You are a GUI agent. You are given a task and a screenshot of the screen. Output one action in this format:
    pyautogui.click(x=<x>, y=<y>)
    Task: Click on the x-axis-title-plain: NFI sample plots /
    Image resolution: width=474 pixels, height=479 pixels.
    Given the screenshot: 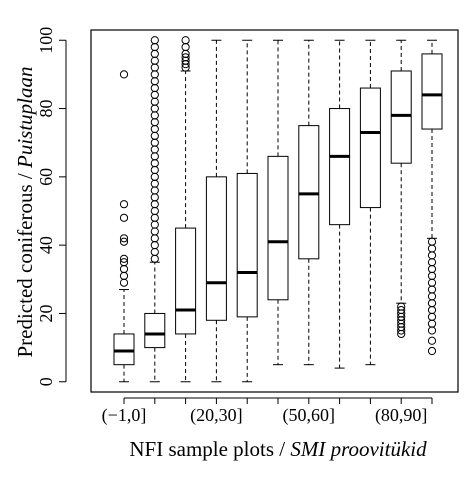 What is the action you would take?
    pyautogui.click(x=209, y=449)
    